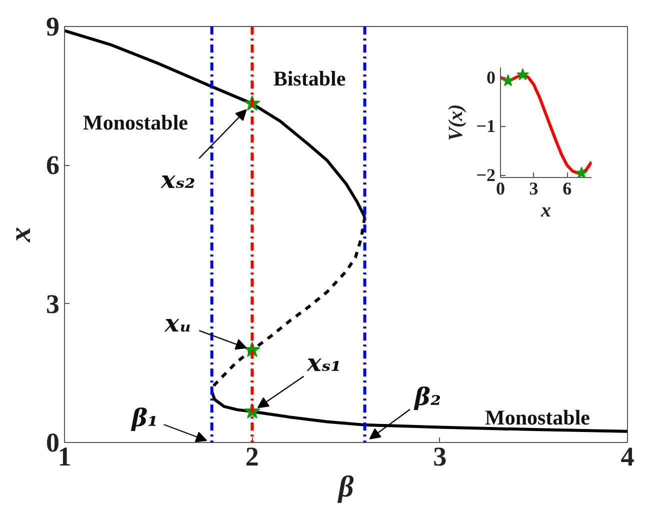 Image resolution: width=650 pixels, height=524 pixels. What do you see at coordinates (324, 363) in the screenshot?
I see `annotation: xₛ₁` at bounding box center [324, 363].